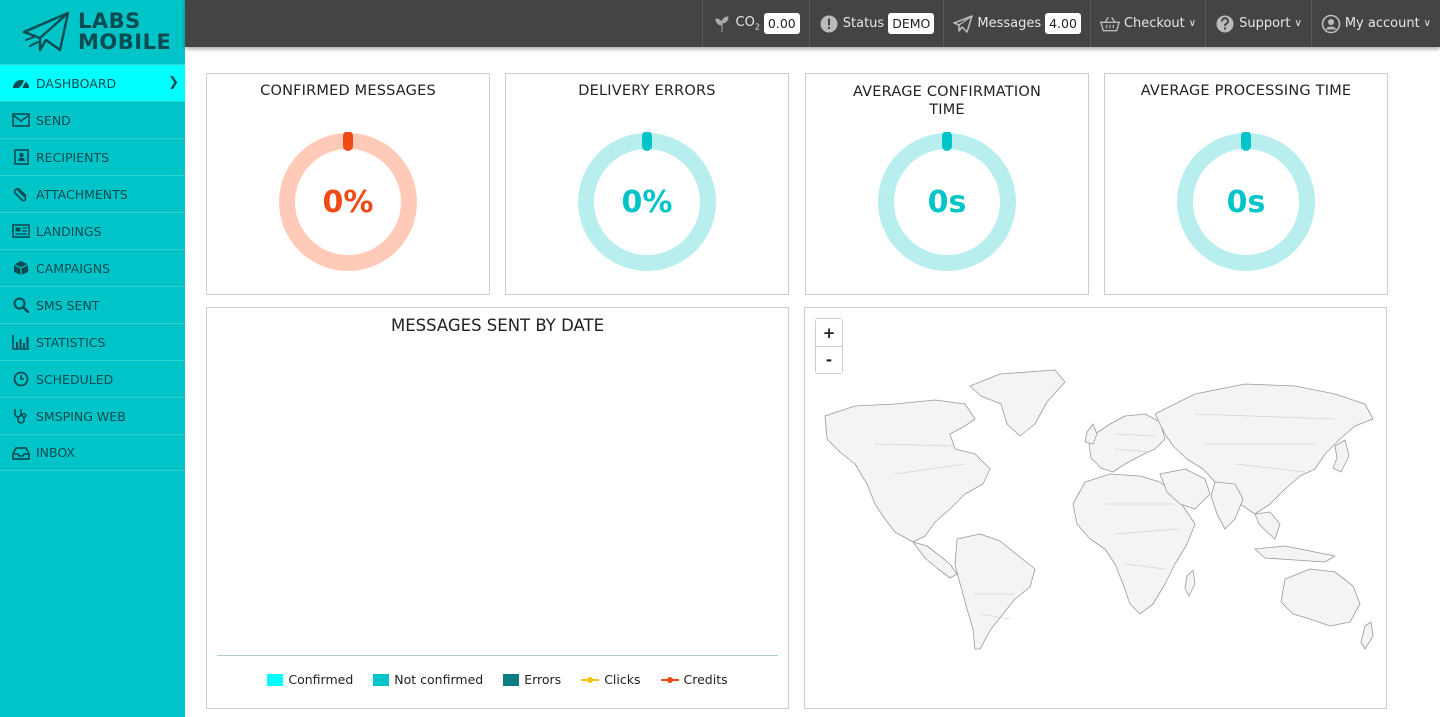 The width and height of the screenshot is (1440, 717). What do you see at coordinates (590, 680) in the screenshot?
I see `legend-line-marker` at bounding box center [590, 680].